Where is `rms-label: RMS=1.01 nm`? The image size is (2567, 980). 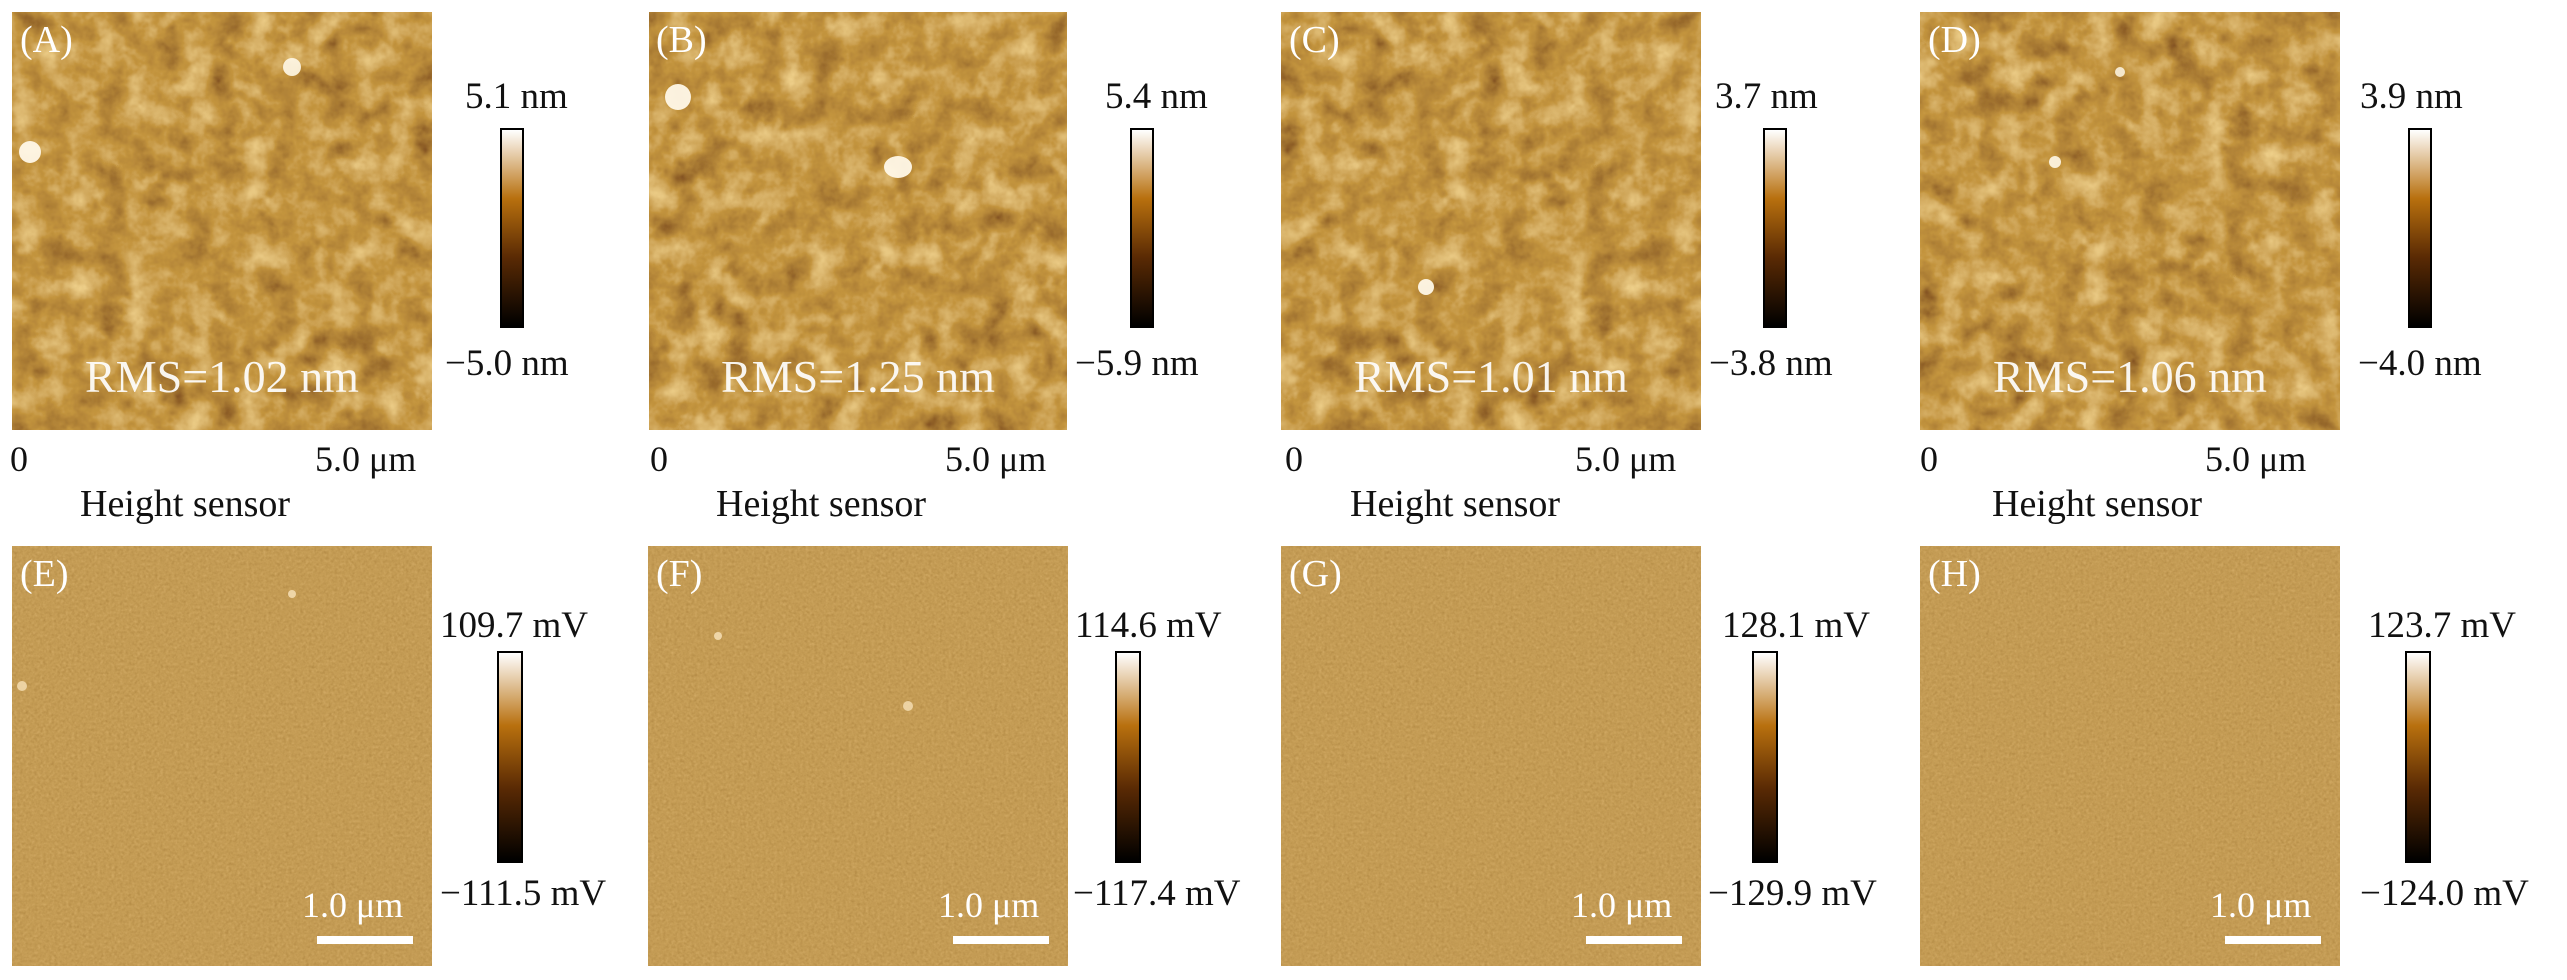 rms-label: RMS=1.01 nm is located at coordinates (1491, 376).